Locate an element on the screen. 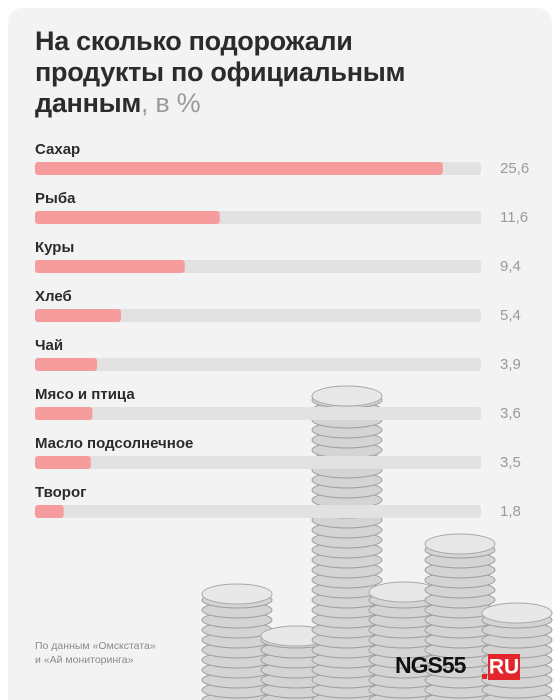 Image resolution: width=560 pixels, height=700 pixels. logo-box is located at coordinates (504, 667).